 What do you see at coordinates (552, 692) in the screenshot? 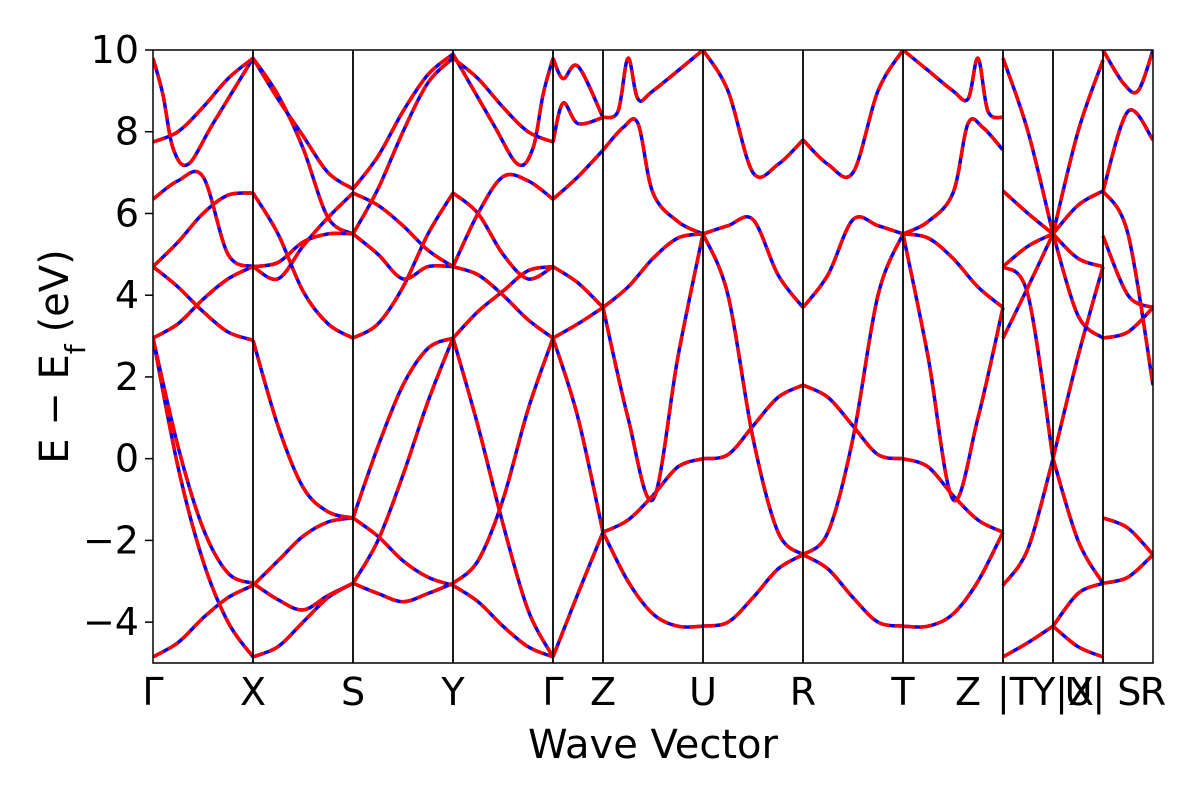
I see `x-tick-label-4: Γ` at bounding box center [552, 692].